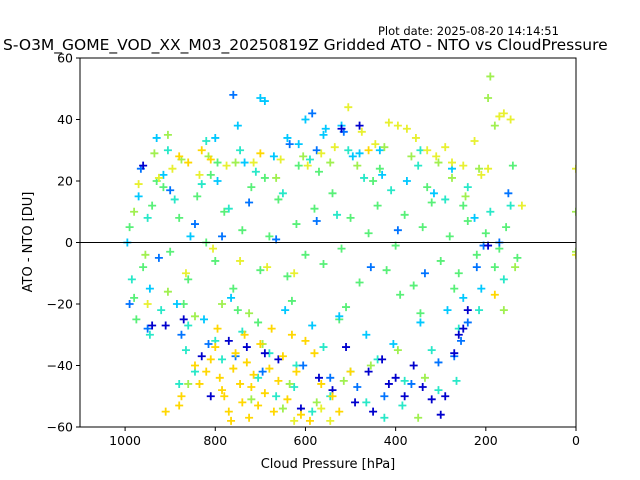  I want to click on y-axis: −60 −40 −20 0 20 40 60, so click(63, 243).